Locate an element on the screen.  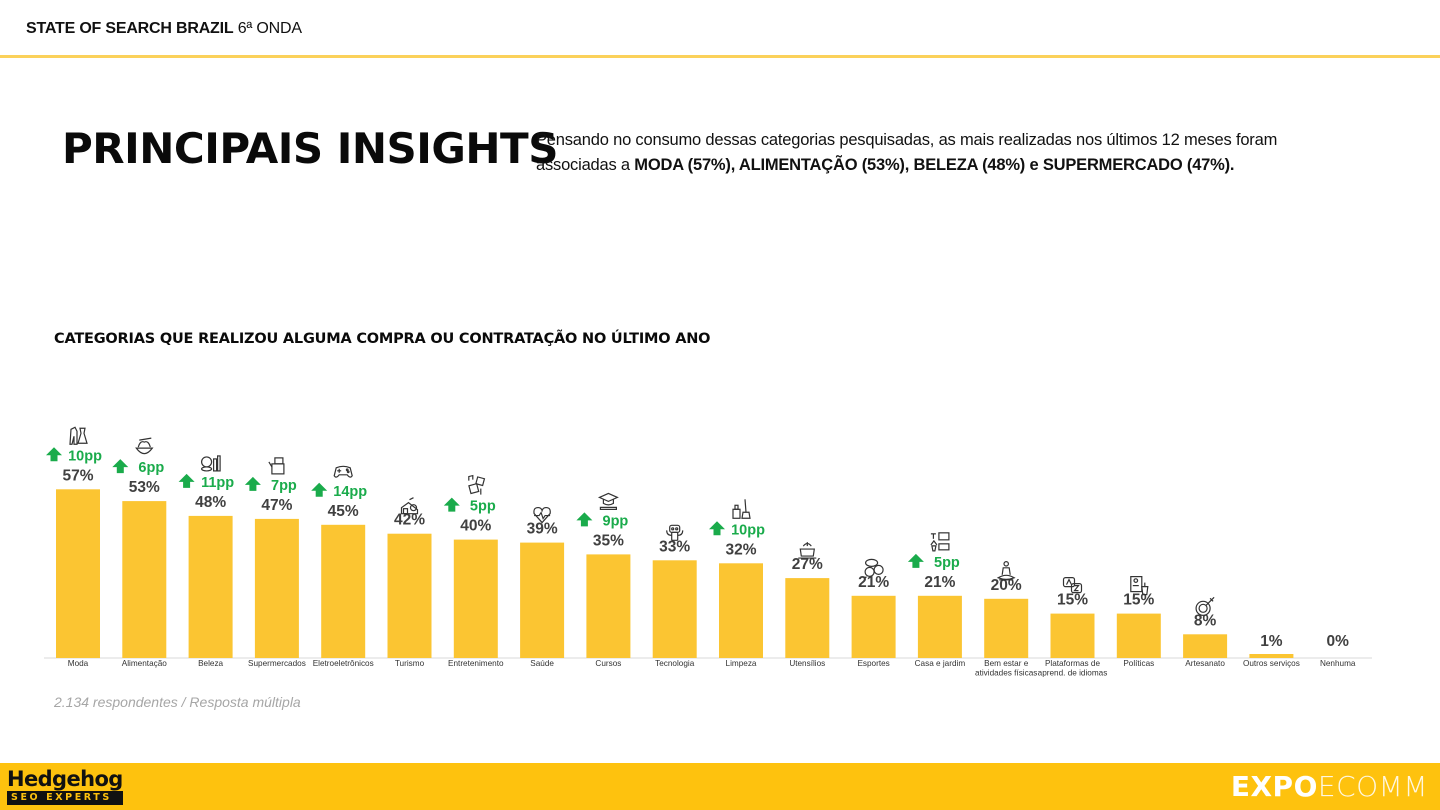
category-label: Entretenimento is located at coordinates (476, 663).